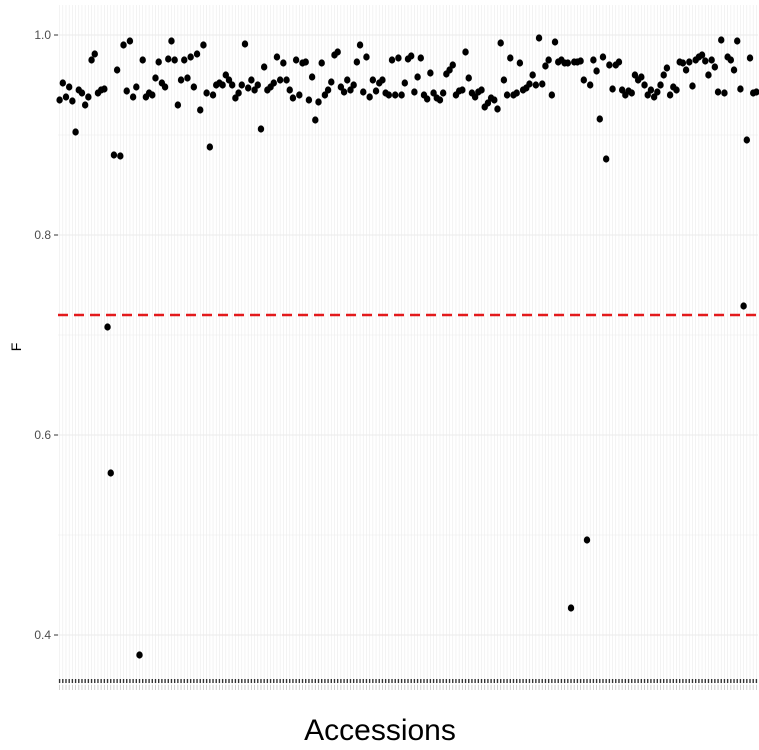 The height and width of the screenshot is (750, 759). What do you see at coordinates (380, 730) in the screenshot?
I see `x-axis-title: Accessions` at bounding box center [380, 730].